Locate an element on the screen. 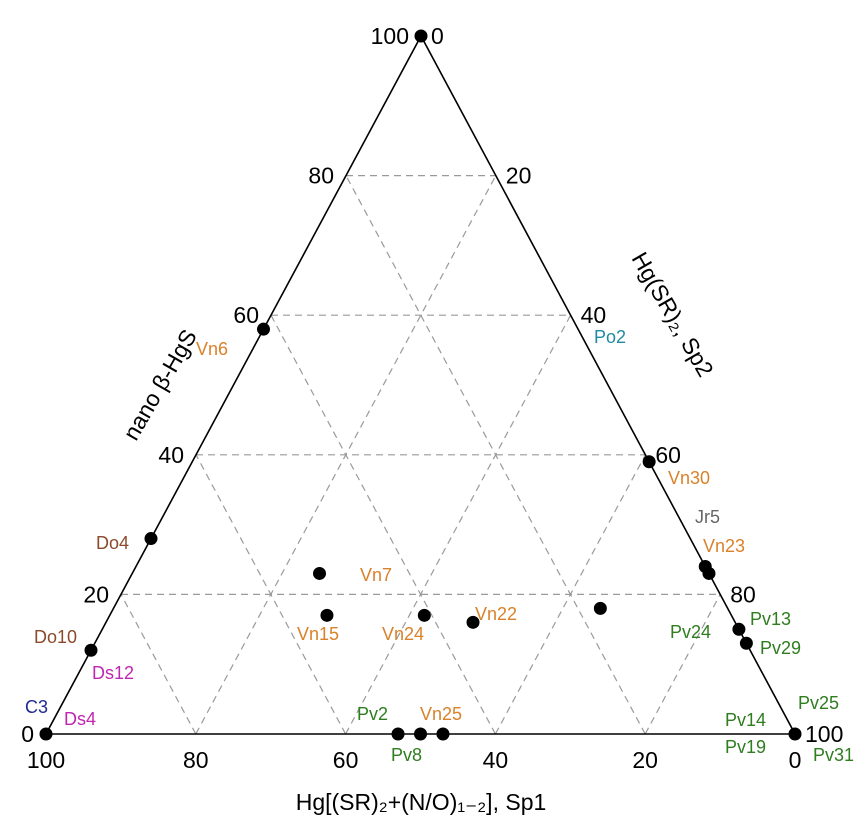 The width and height of the screenshot is (868, 823). point-label-vn7: Vn7 is located at coordinates (376, 575).